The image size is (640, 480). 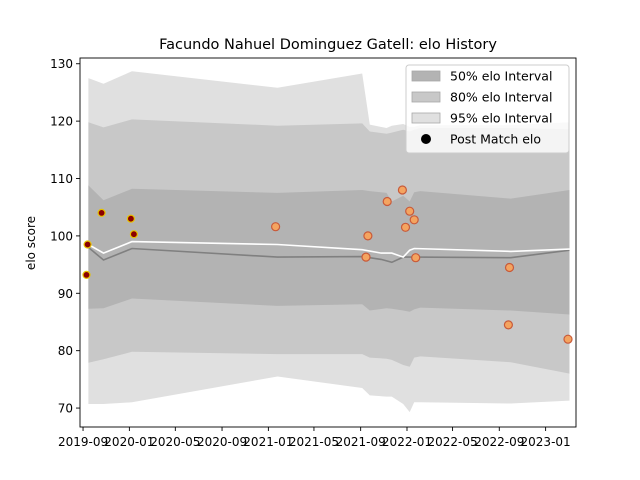 I want to click on y-tick-label: 130, so click(x=61, y=64).